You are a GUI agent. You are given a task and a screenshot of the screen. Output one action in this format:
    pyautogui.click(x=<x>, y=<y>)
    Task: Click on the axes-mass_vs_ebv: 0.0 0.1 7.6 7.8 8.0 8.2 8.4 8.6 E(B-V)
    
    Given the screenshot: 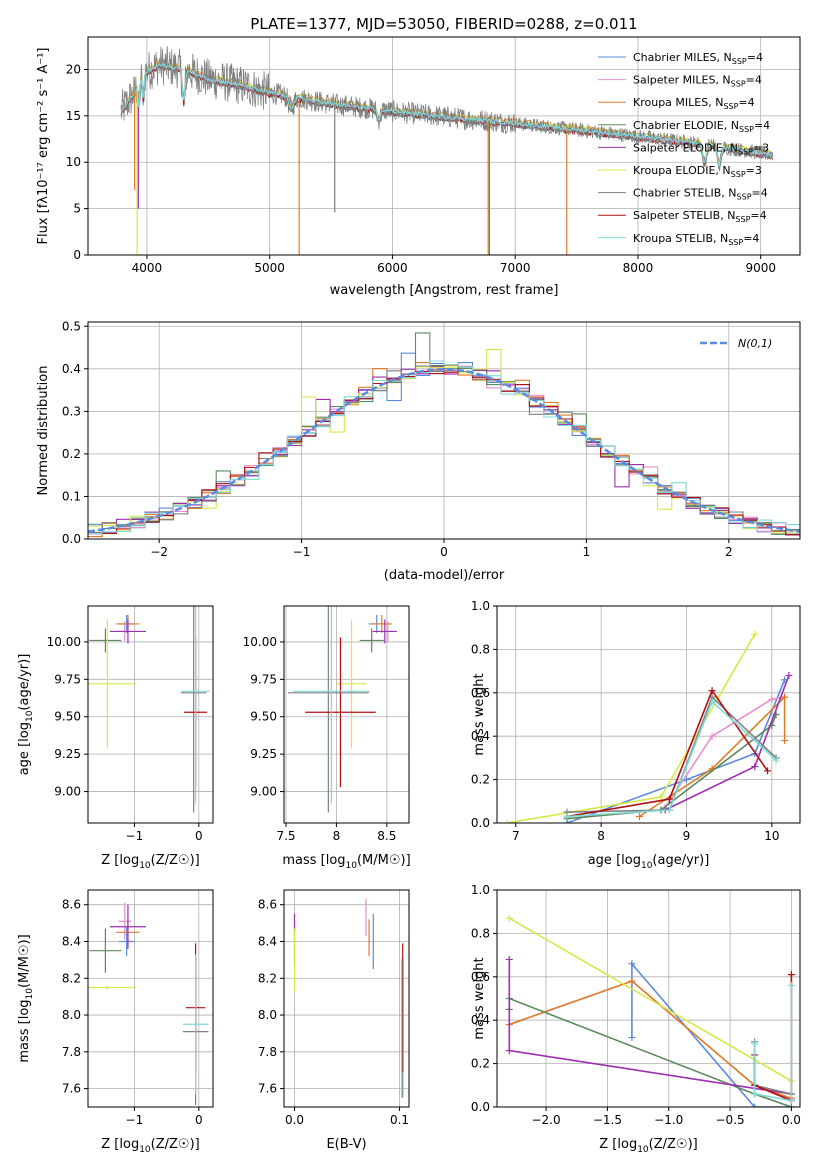 What is the action you would take?
    pyautogui.click(x=334, y=1020)
    